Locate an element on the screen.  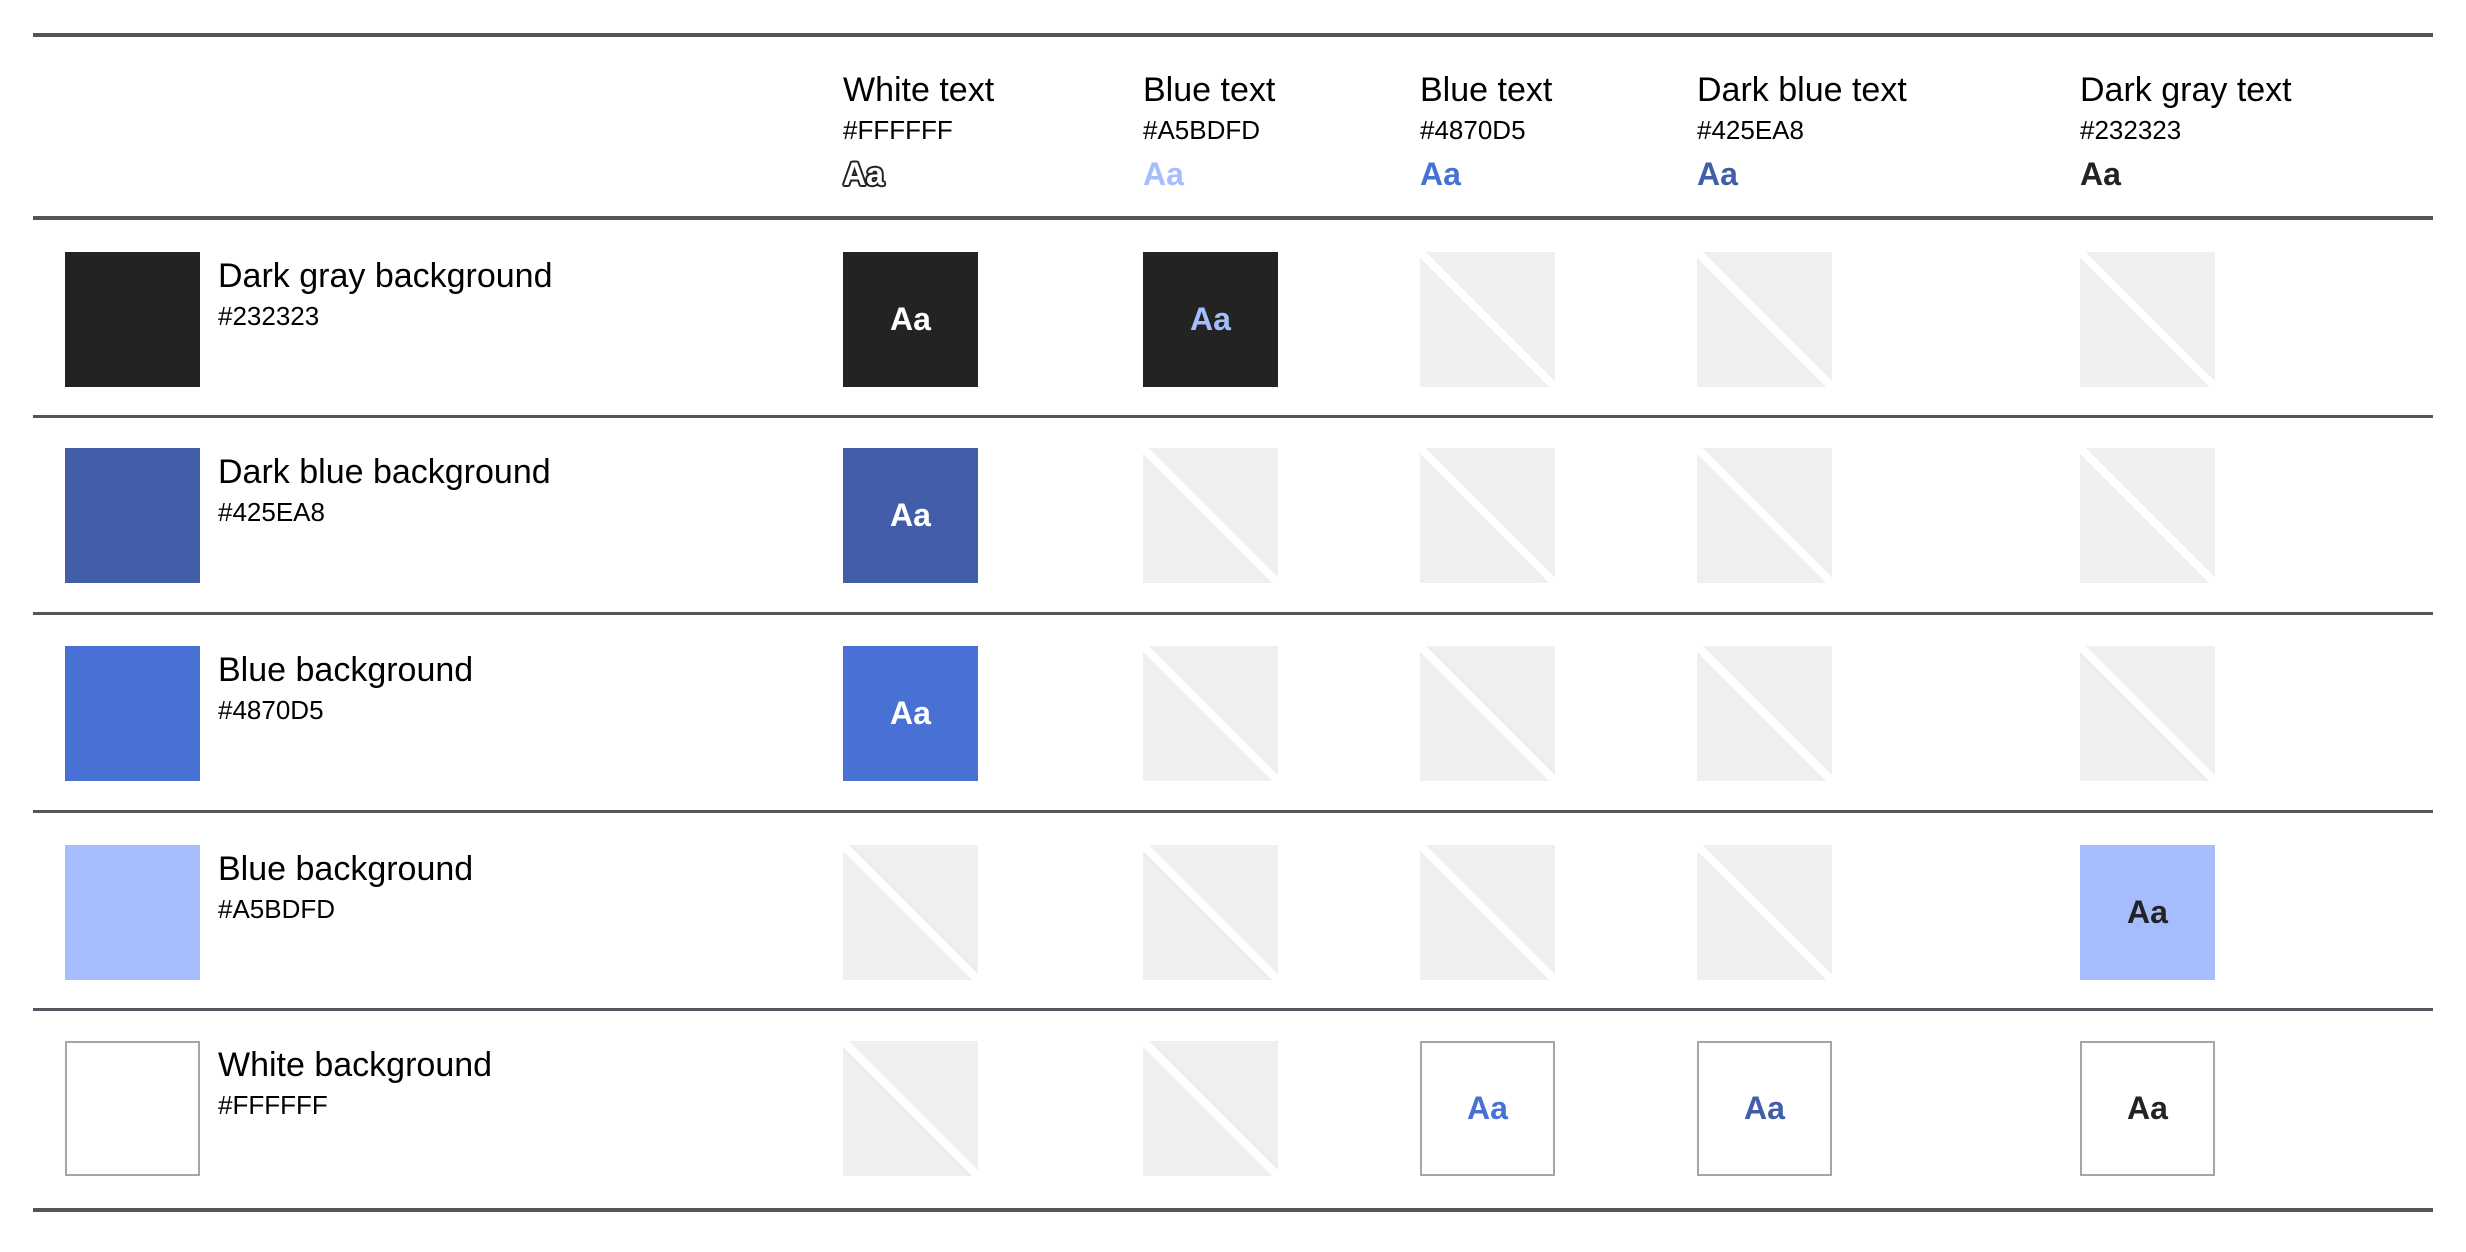
background-row-white: White background #FFFFFF Aa Aa Aa is located at coordinates (1233, 1108).